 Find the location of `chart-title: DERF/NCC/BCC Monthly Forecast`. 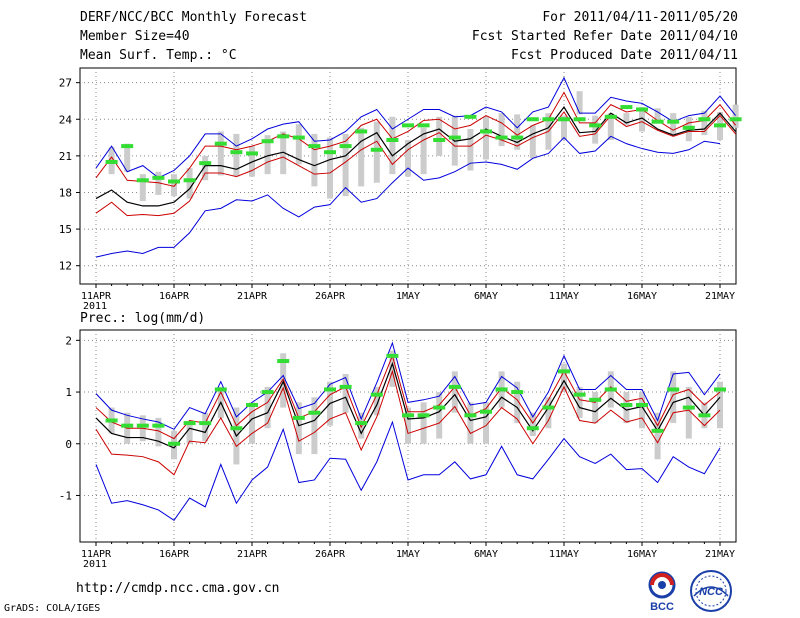

chart-title: DERF/NCC/BCC Monthly Forecast is located at coordinates (193, 17).